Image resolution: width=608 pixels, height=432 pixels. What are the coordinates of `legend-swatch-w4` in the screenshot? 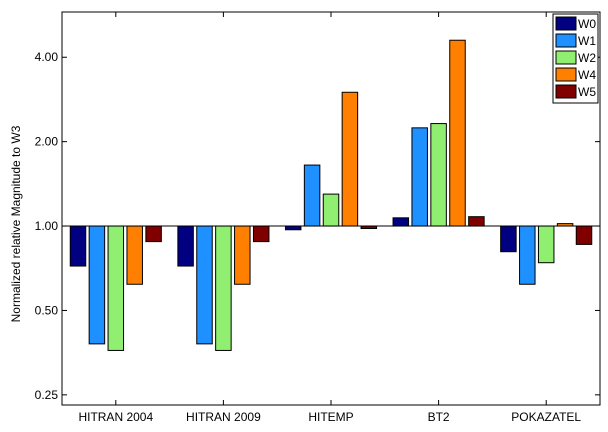 It's located at (566, 74).